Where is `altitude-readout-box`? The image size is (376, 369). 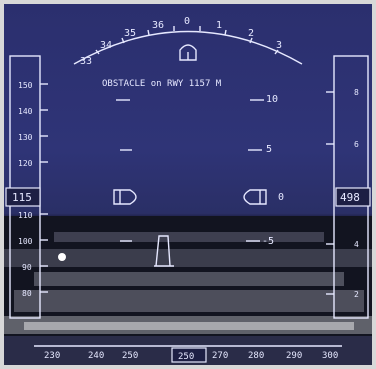
altitude-readout-box is located at coordinates (353, 197).